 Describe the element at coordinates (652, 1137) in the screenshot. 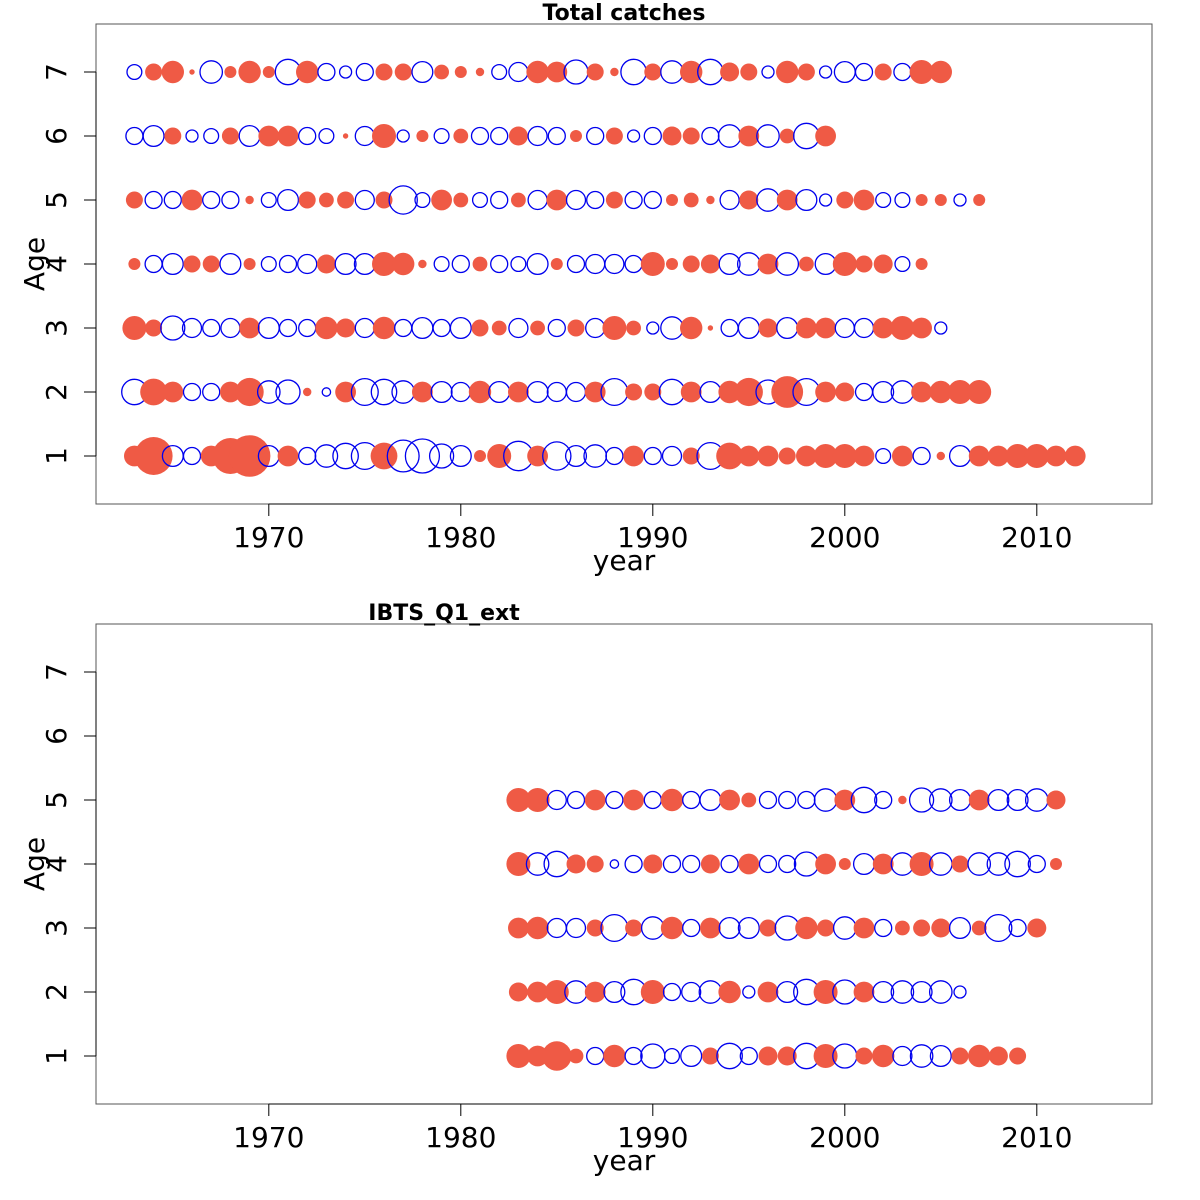

I see `x-tick-label: 1990` at that location.